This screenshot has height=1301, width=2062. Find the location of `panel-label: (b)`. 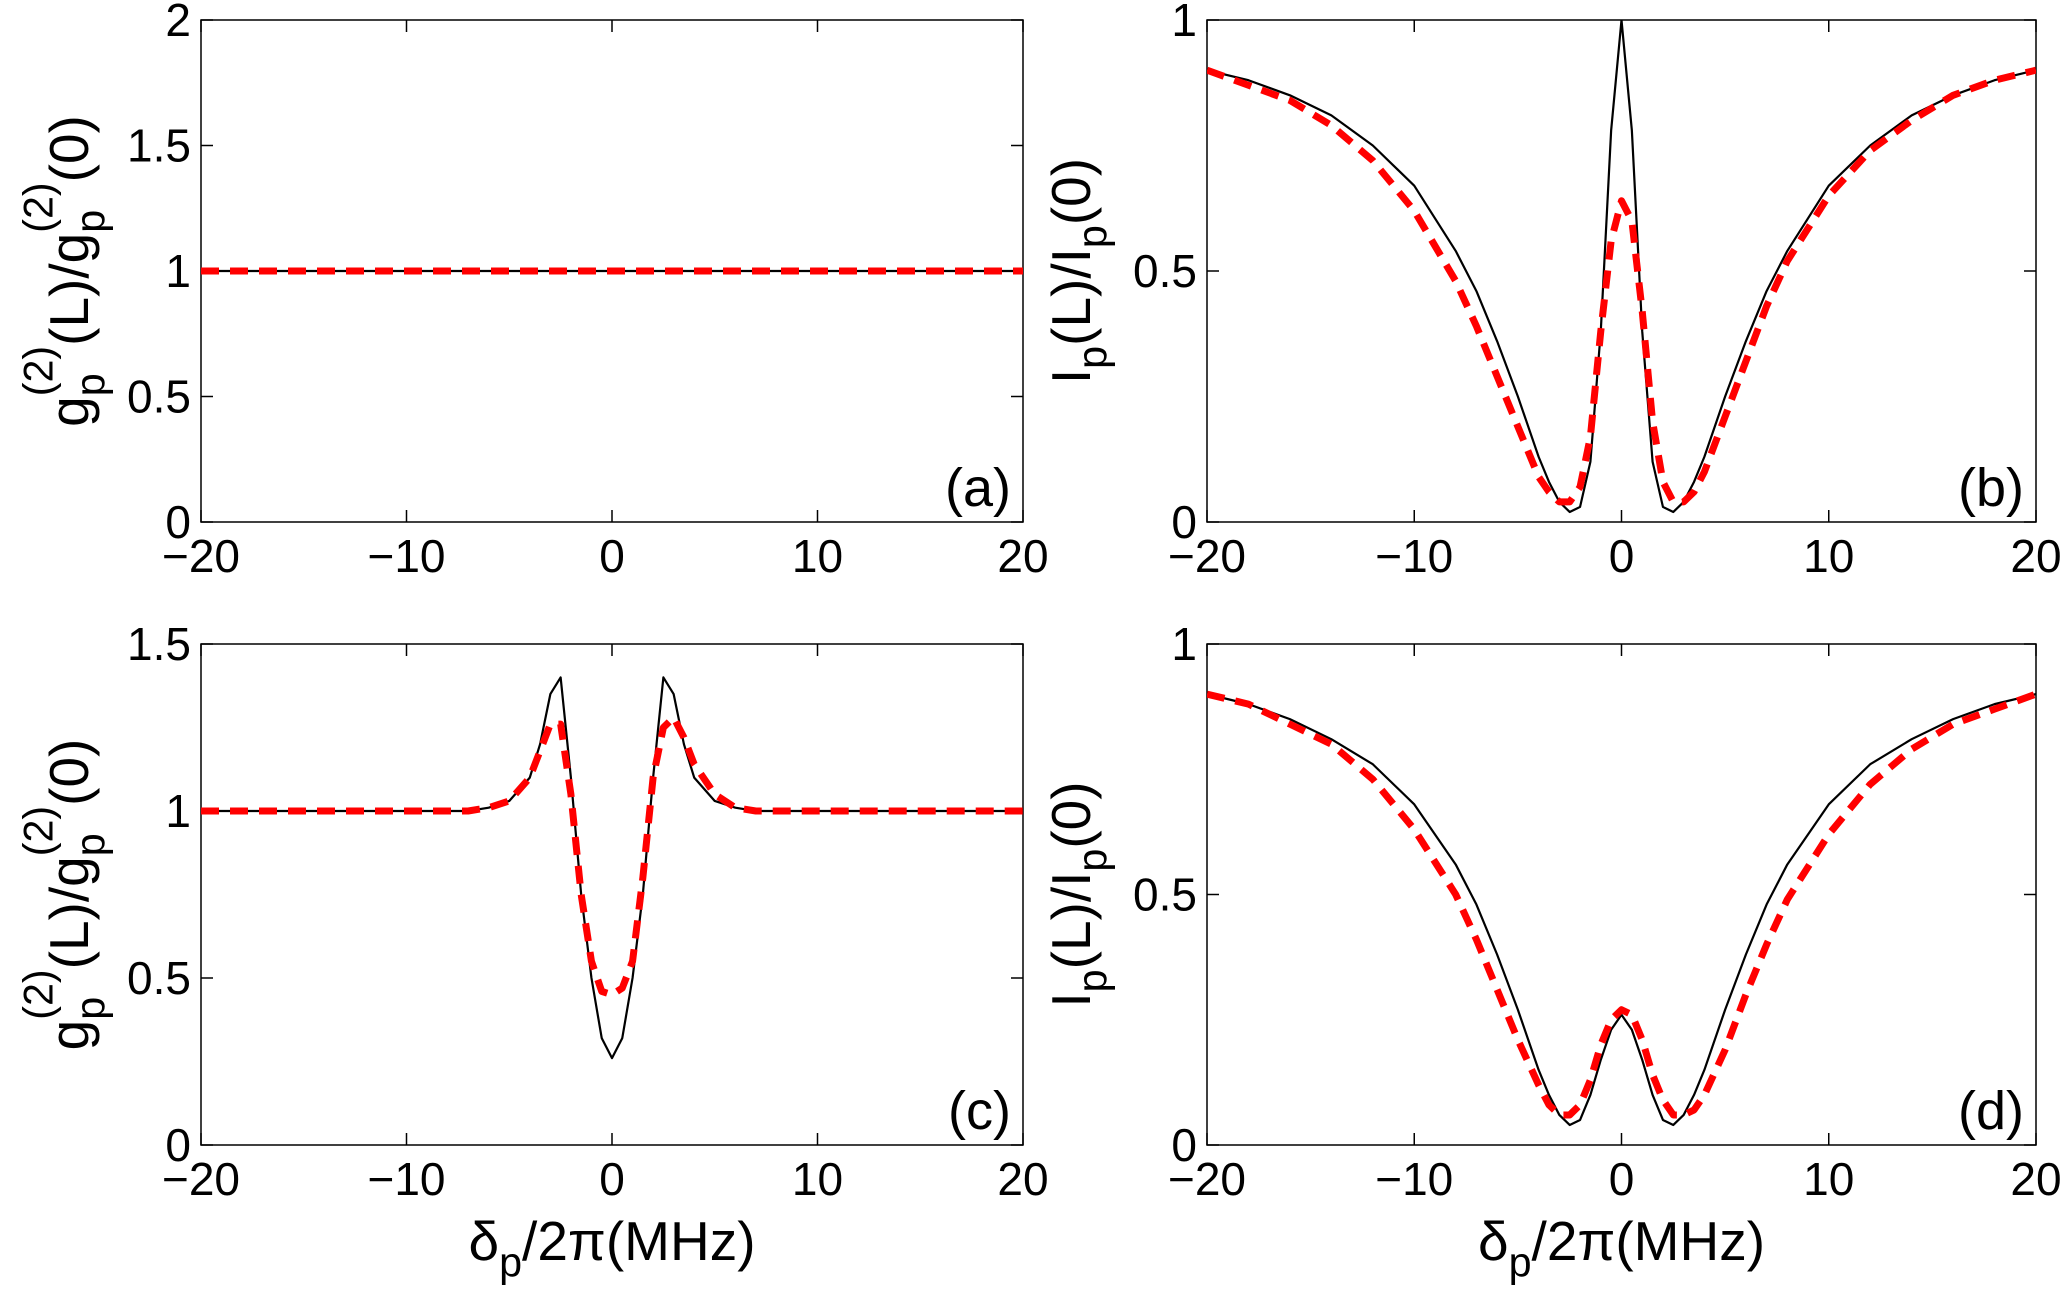

panel-label: (b) is located at coordinates (1991, 488).